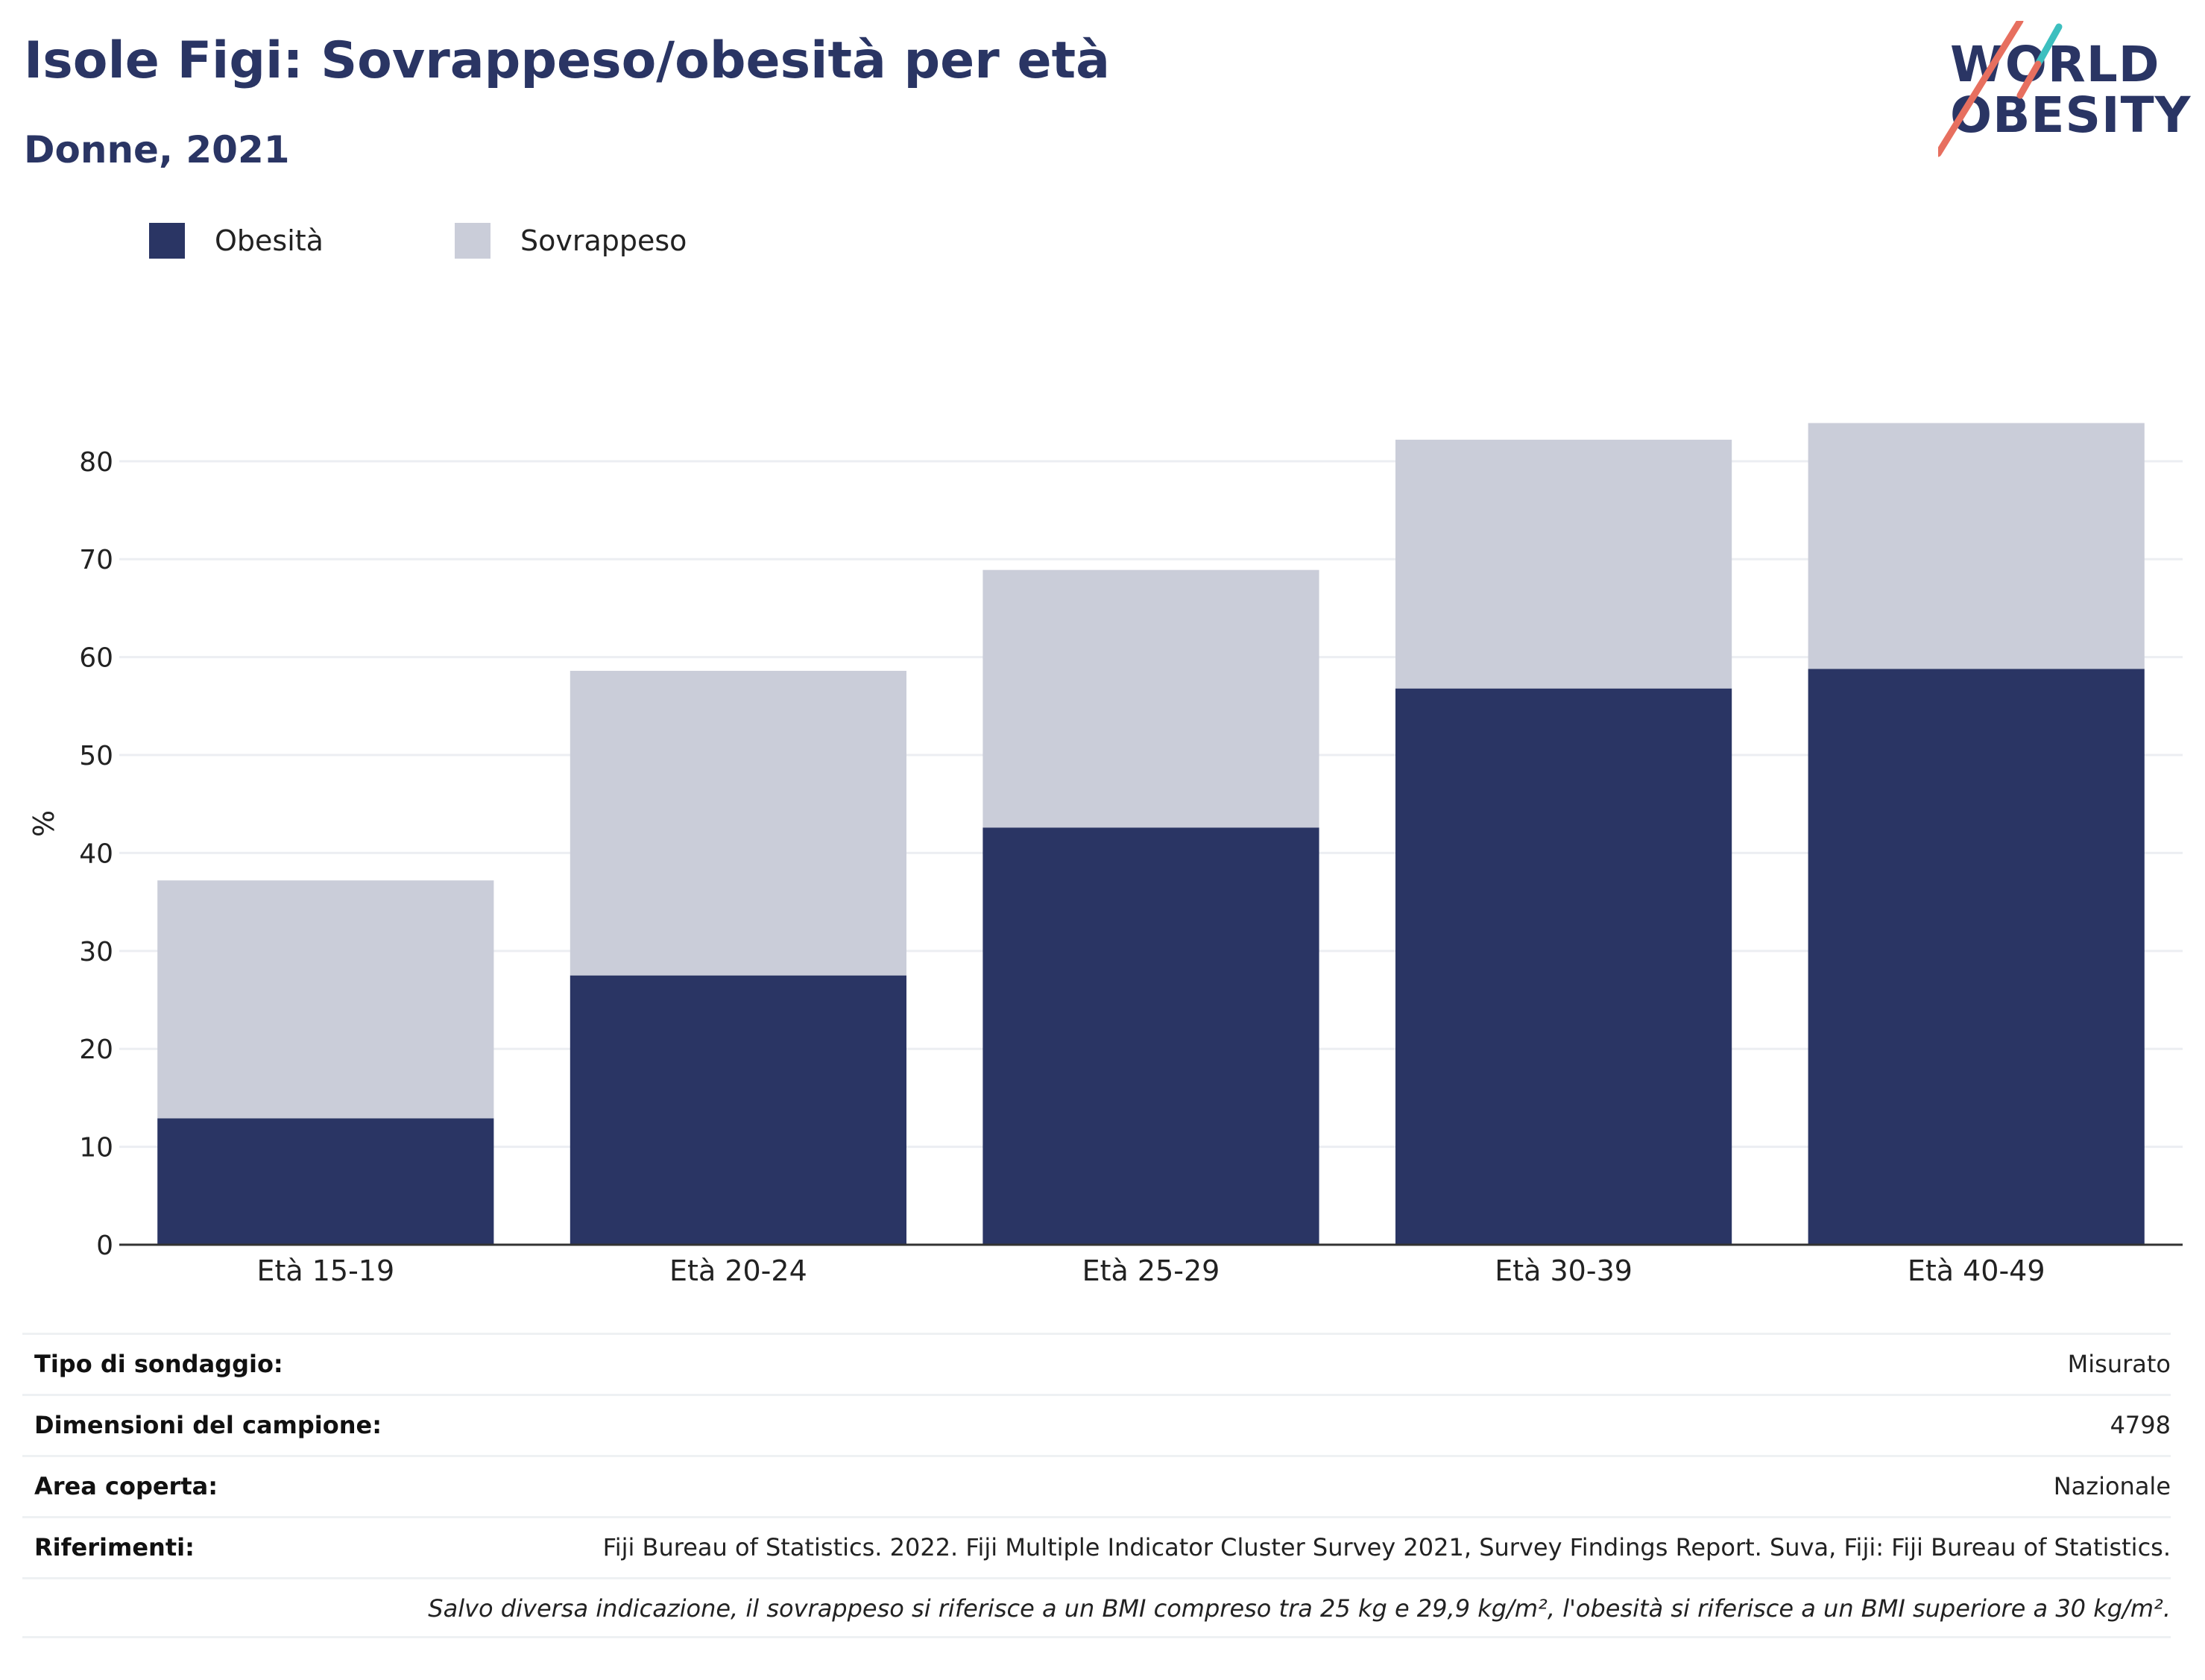 This screenshot has width=2205, height=1680. What do you see at coordinates (96, 1148) in the screenshot?
I see `y-tick-label: 10` at bounding box center [96, 1148].